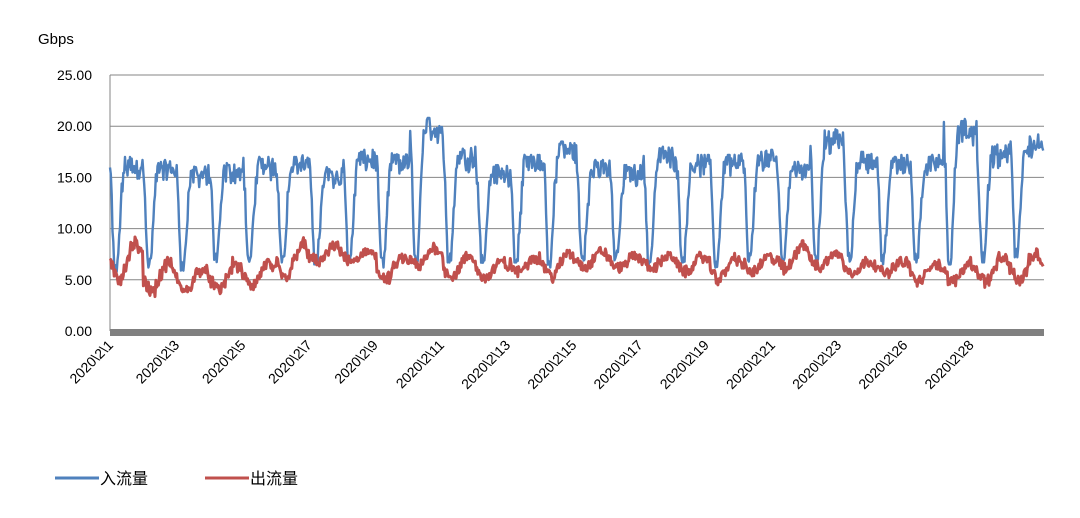  Describe the element at coordinates (883, 365) in the screenshot. I see `x-tick-label: 2020\2\26` at that location.